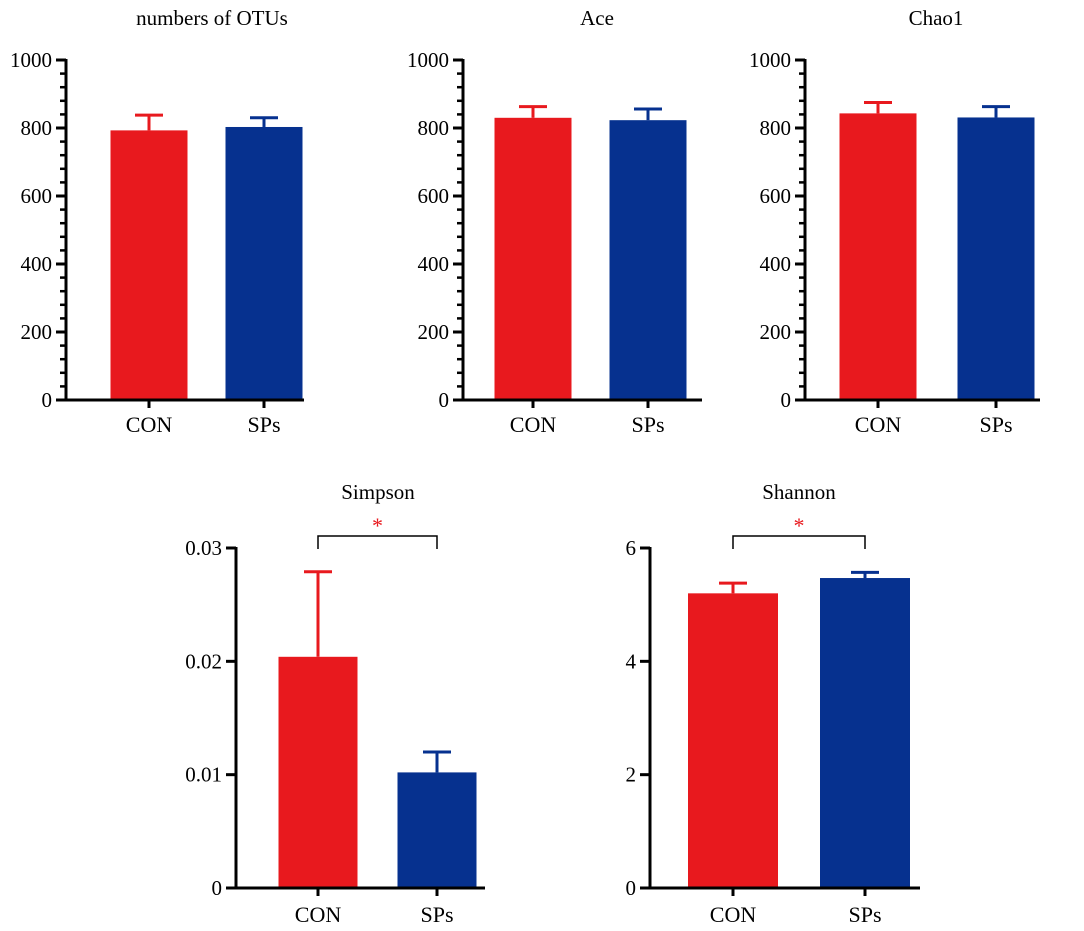 This screenshot has height=931, width=1084. I want to click on y-tick-label: 0.01, so click(203, 775).